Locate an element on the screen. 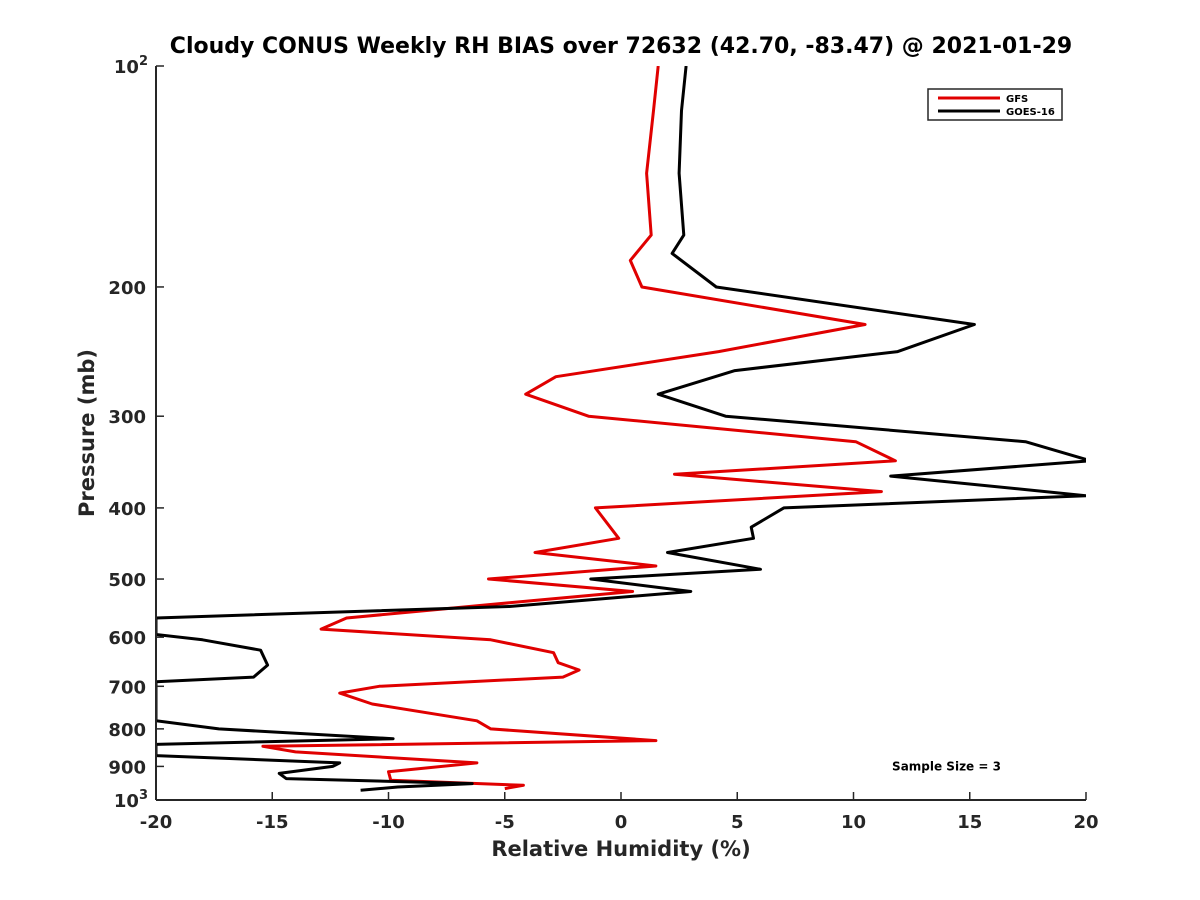 This screenshot has width=1200, height=900. x-tick-label: -5 is located at coordinates (505, 822).